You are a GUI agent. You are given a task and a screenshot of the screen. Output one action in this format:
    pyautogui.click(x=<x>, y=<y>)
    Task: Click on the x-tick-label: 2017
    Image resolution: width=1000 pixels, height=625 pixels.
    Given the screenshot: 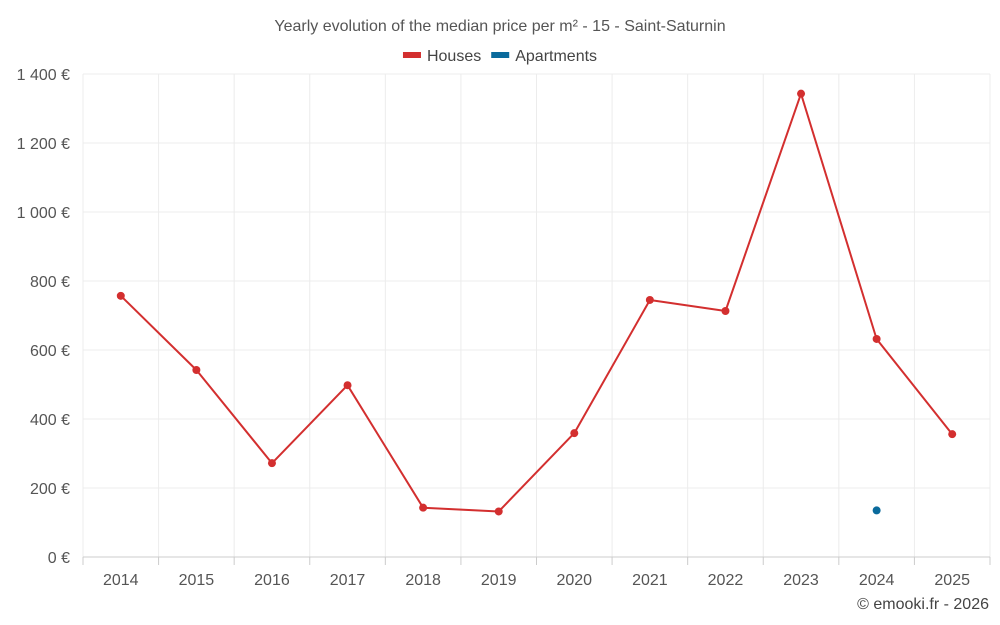 What is the action you would take?
    pyautogui.click(x=348, y=580)
    